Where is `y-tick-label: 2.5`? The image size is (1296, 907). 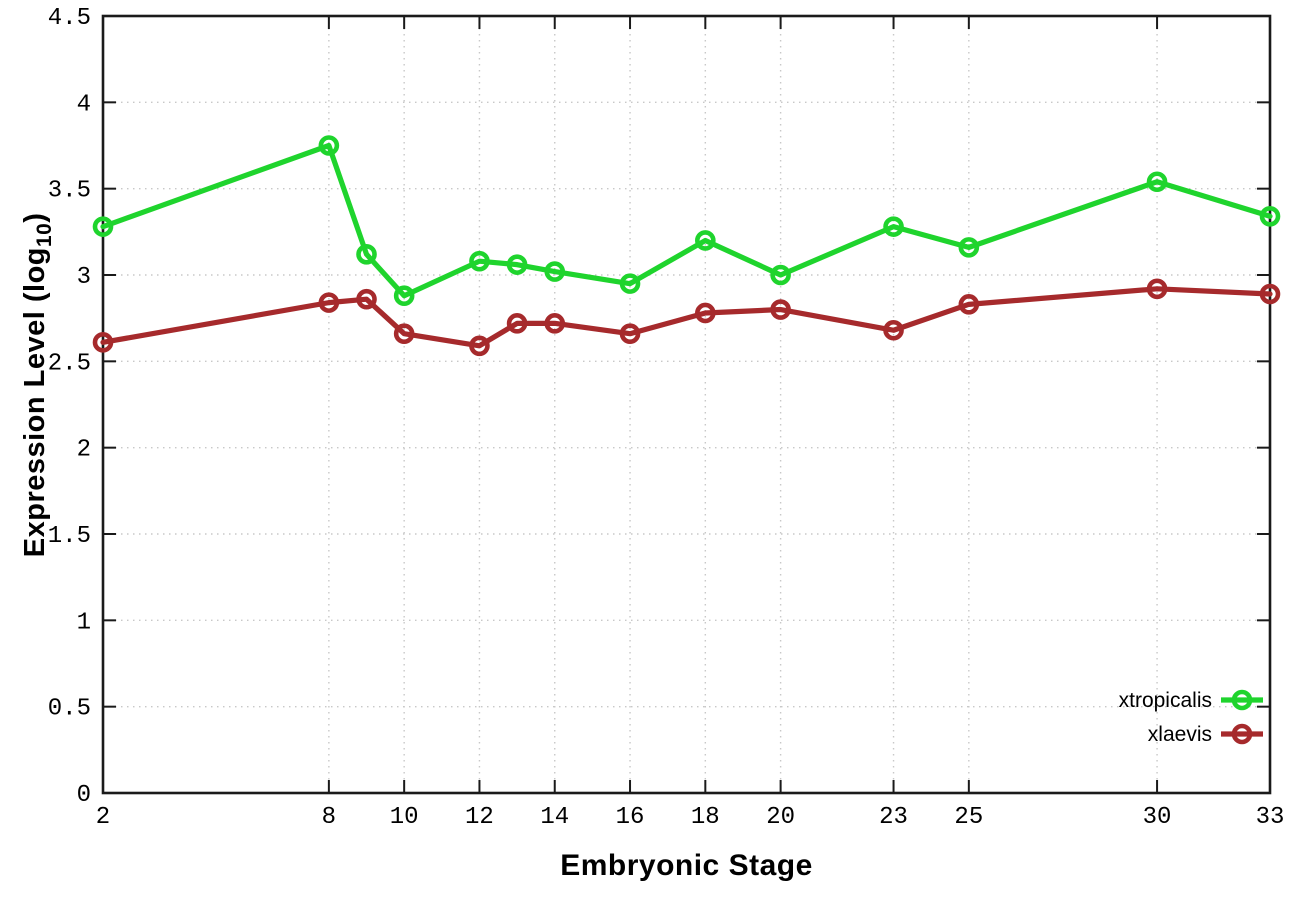 y-tick-label: 2.5 is located at coordinates (69, 363).